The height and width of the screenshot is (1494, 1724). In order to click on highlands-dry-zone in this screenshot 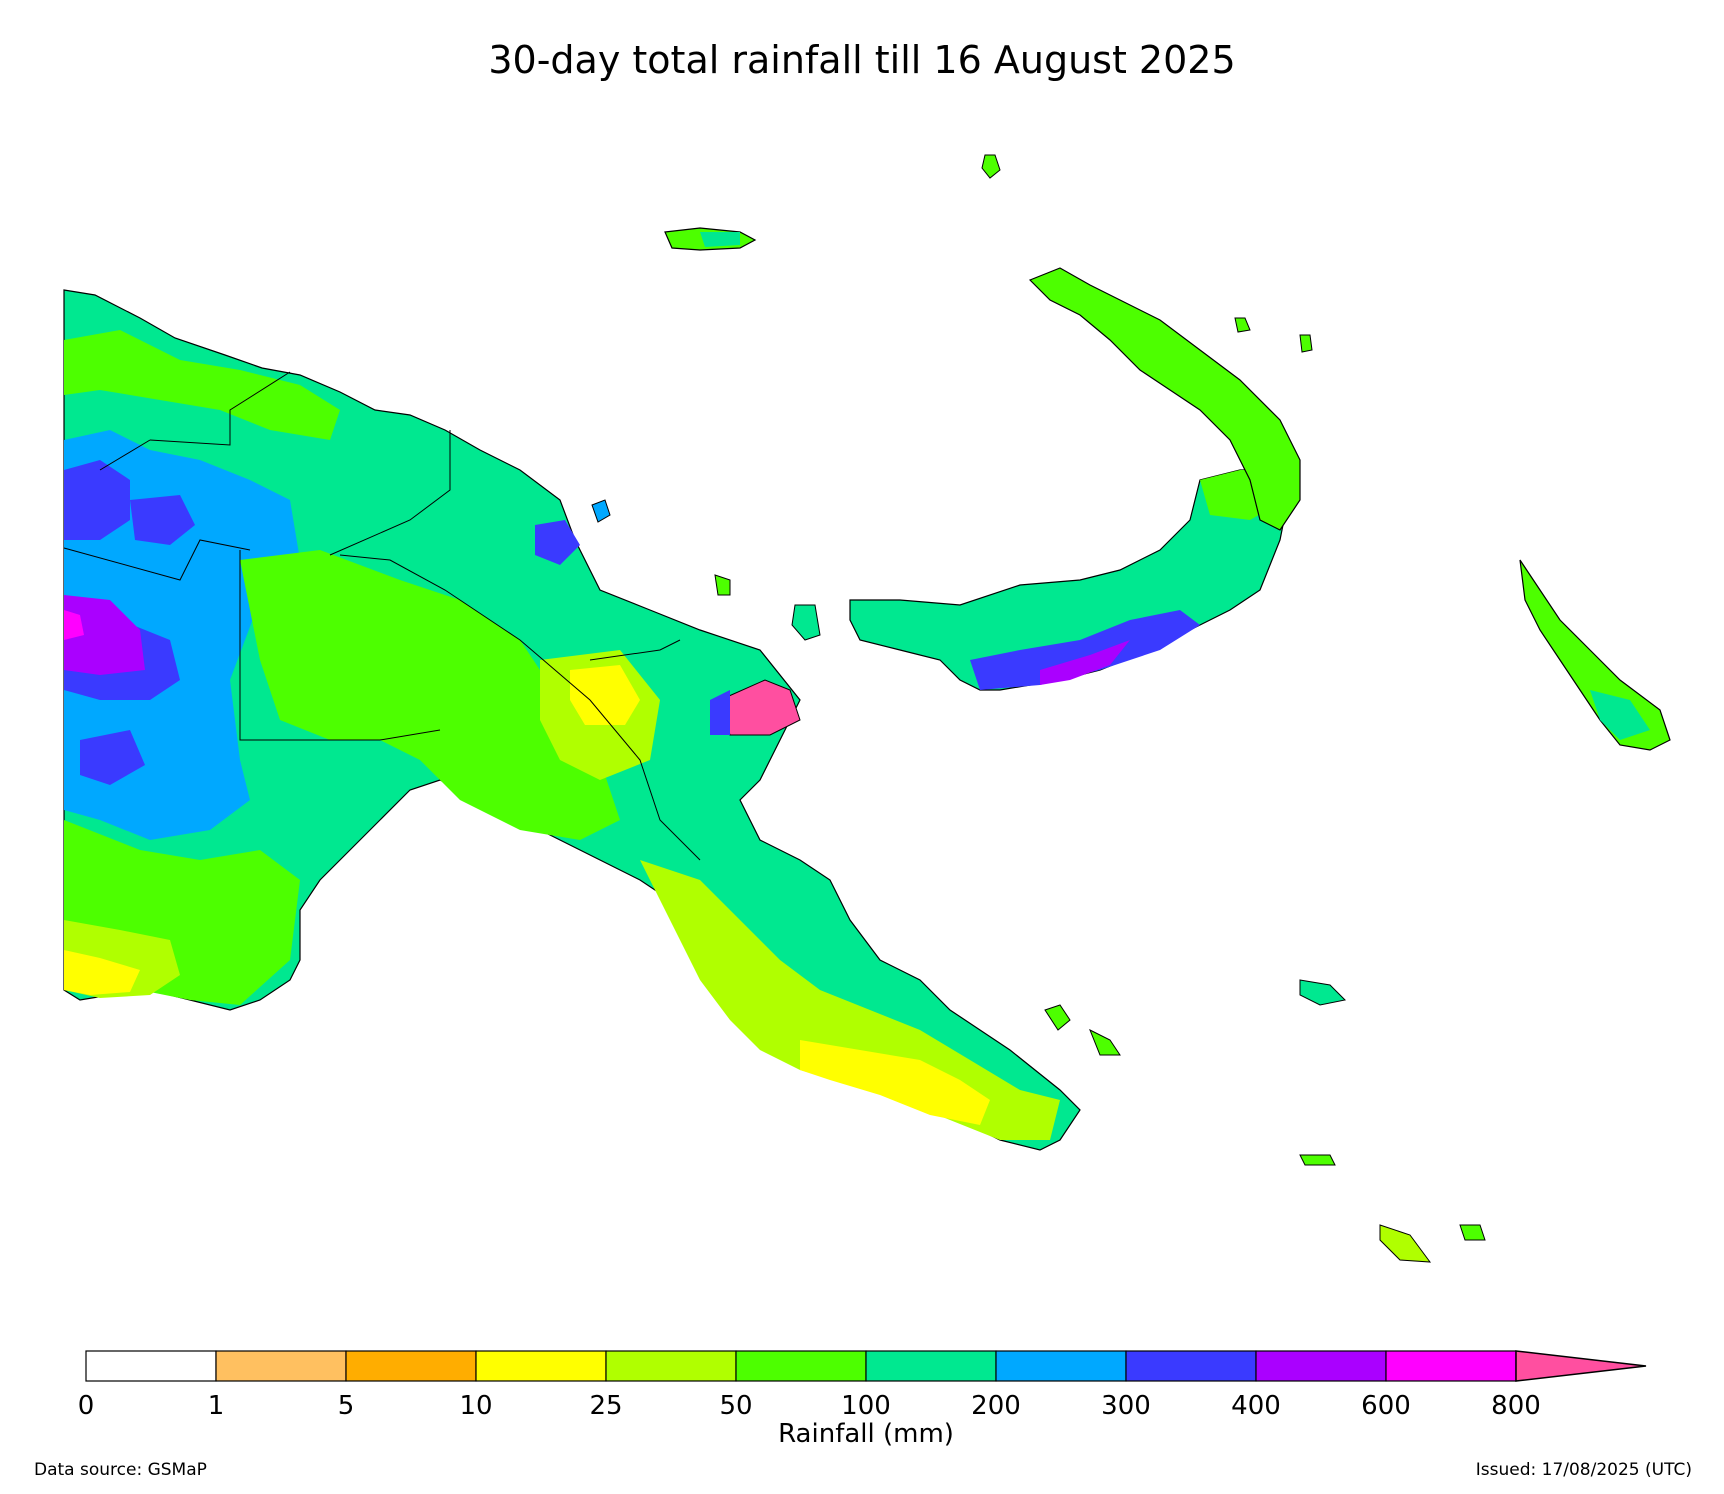, I will do `click(605, 695)`.